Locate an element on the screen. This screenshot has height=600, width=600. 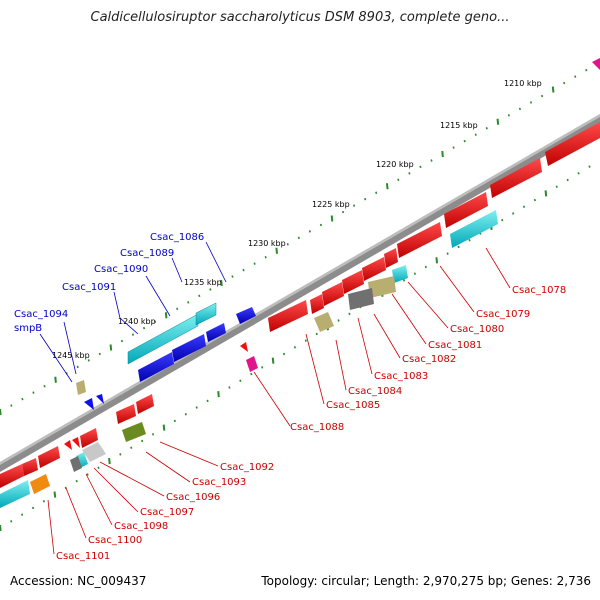
gene-csac-1089b is located at coordinates (216, 332).